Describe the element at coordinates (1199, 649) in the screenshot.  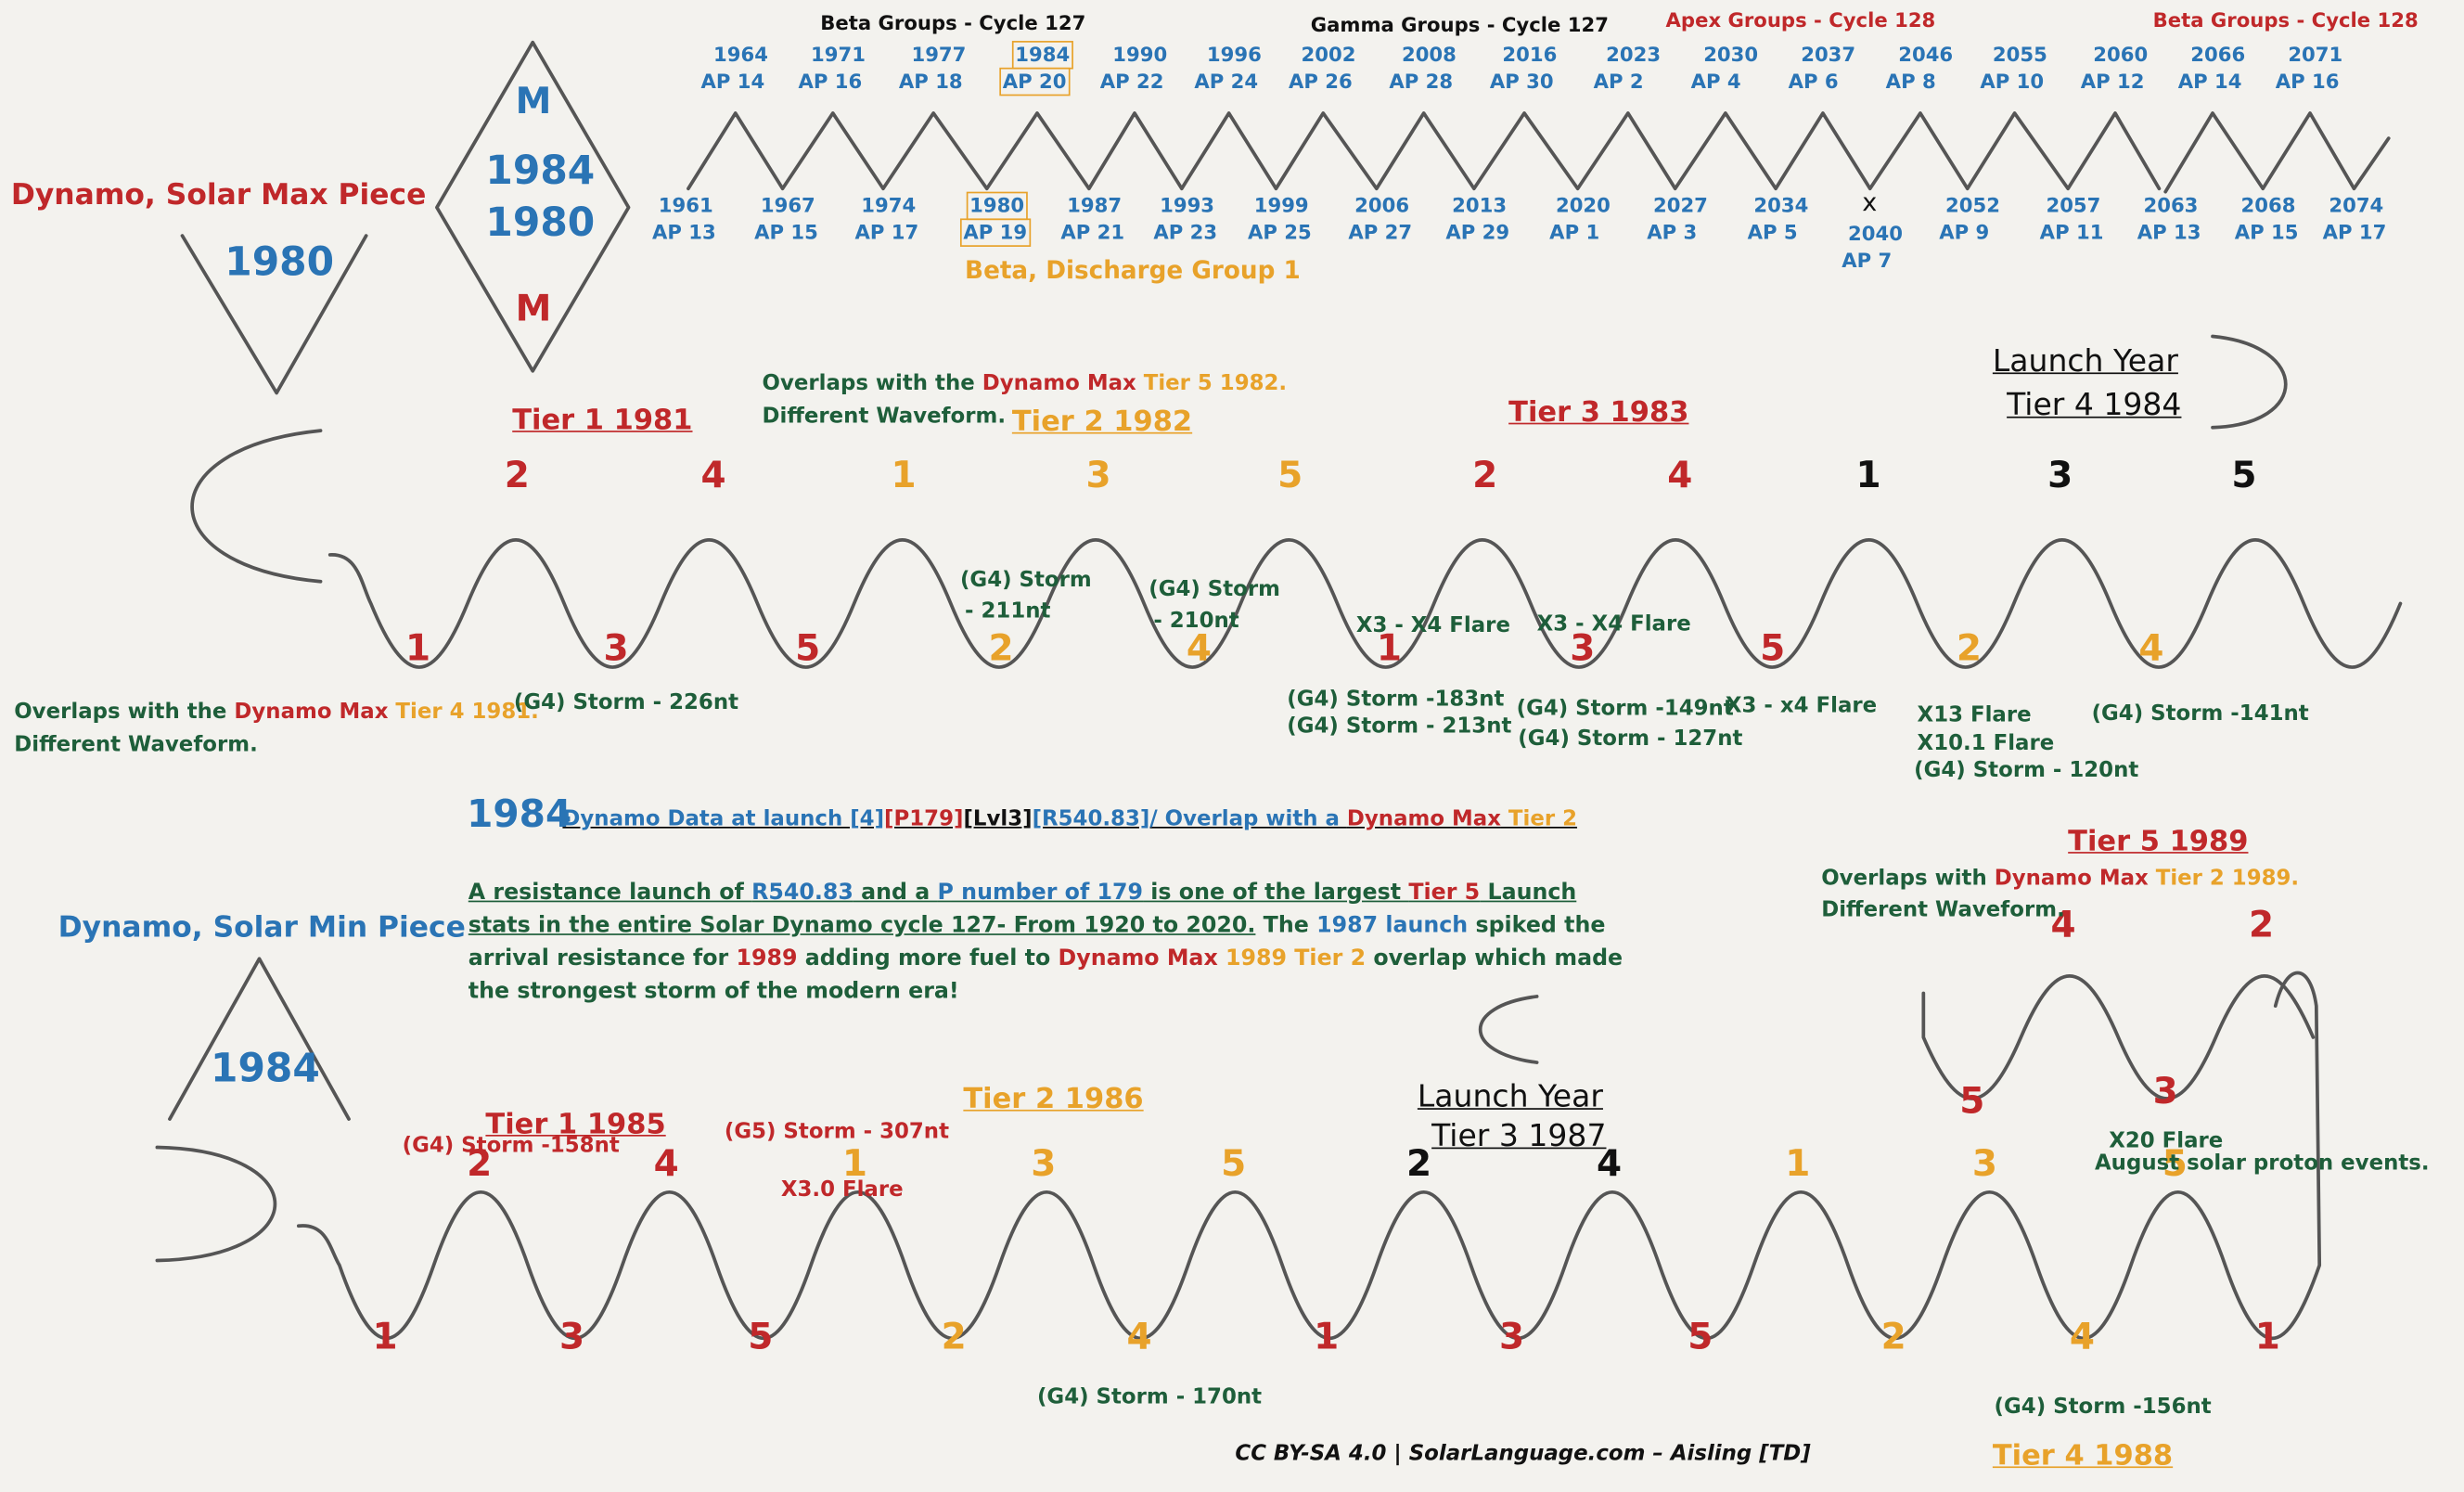
I see `upper-trough-number-4: 4` at that location.